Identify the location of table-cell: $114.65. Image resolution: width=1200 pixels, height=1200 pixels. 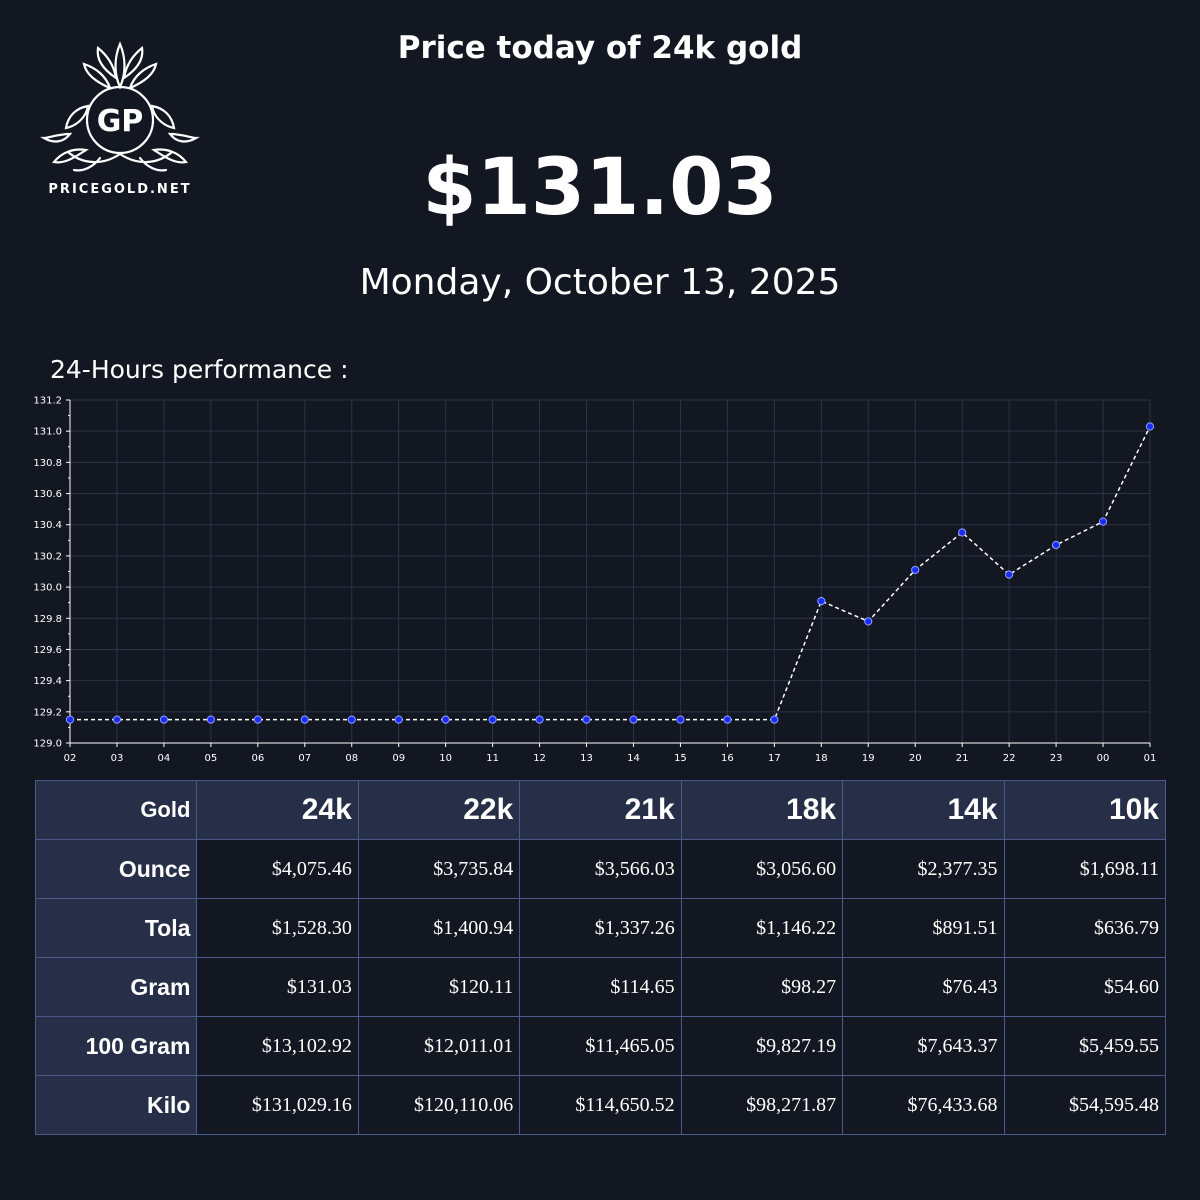
(600, 987).